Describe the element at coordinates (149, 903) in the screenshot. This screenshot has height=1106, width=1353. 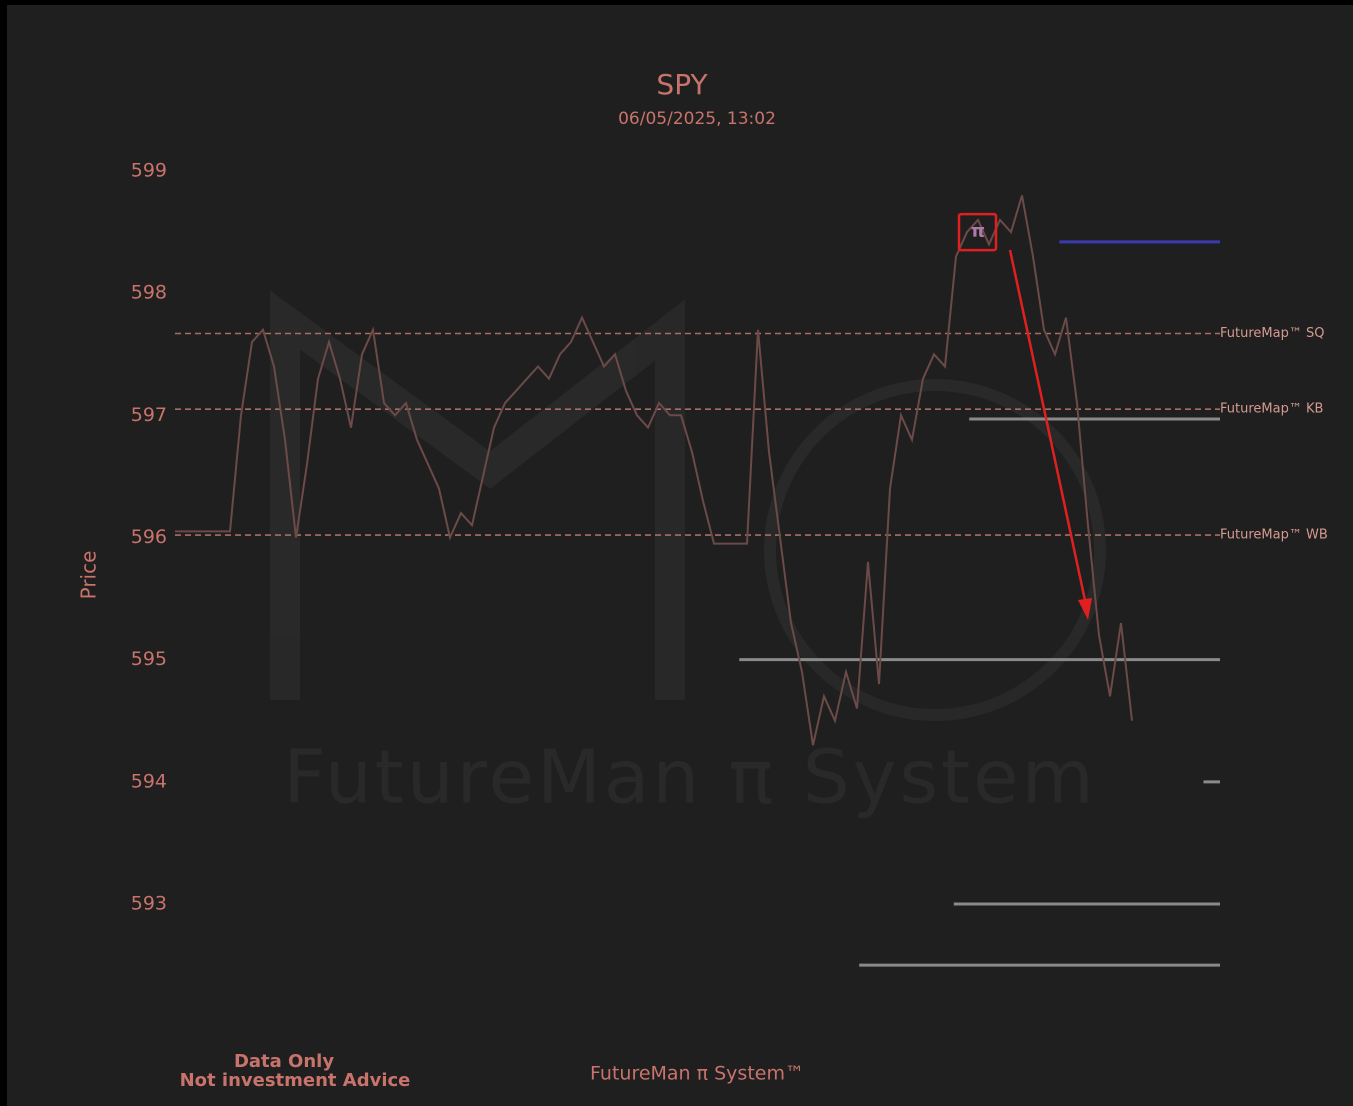
I see `y-tick-label: 593` at that location.